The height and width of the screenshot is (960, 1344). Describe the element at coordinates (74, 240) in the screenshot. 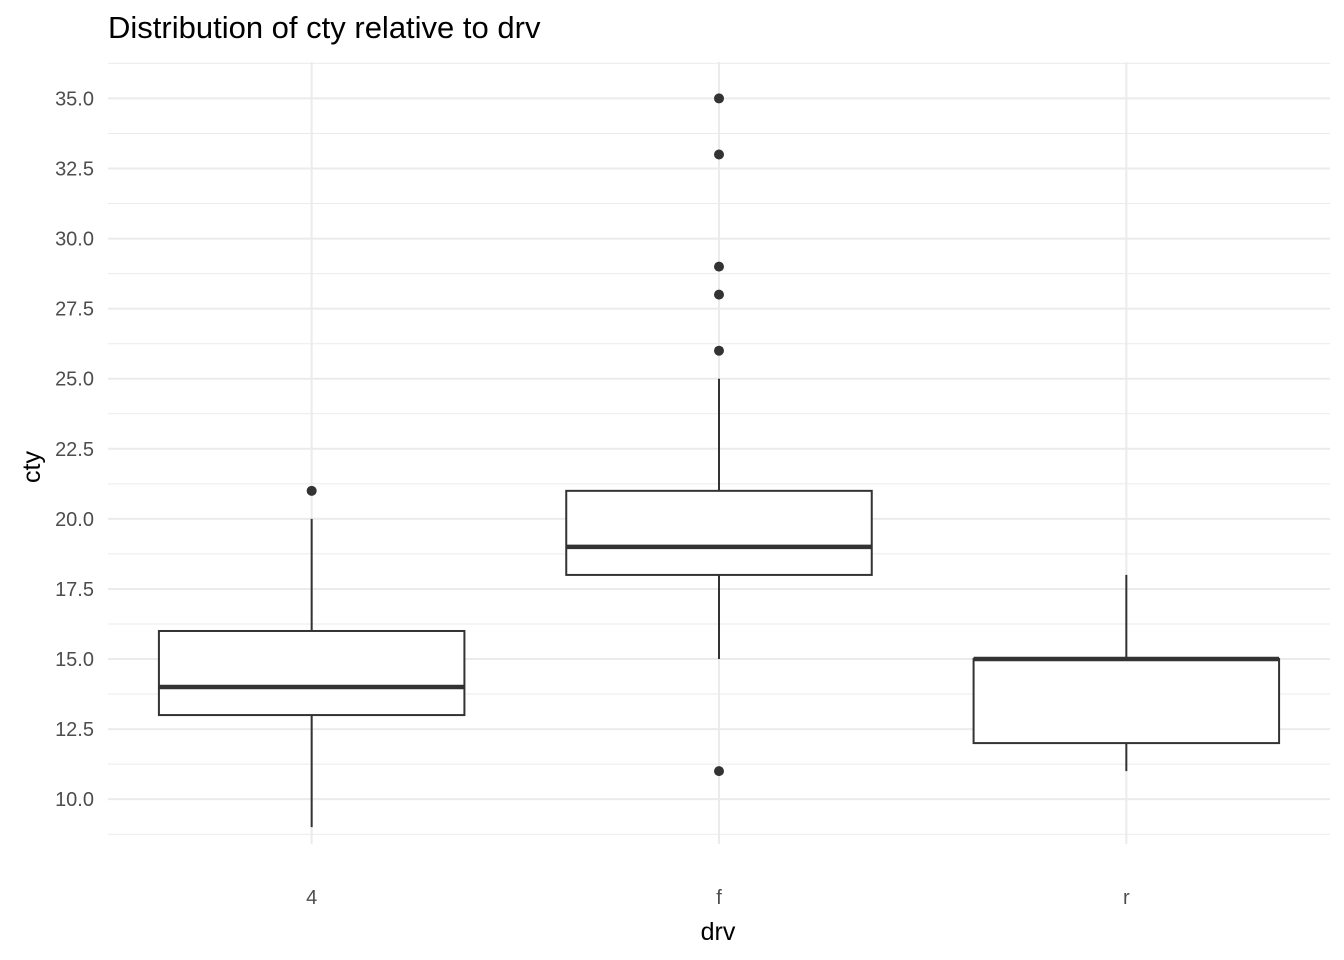

I see `y-tick-label: 30.0` at that location.